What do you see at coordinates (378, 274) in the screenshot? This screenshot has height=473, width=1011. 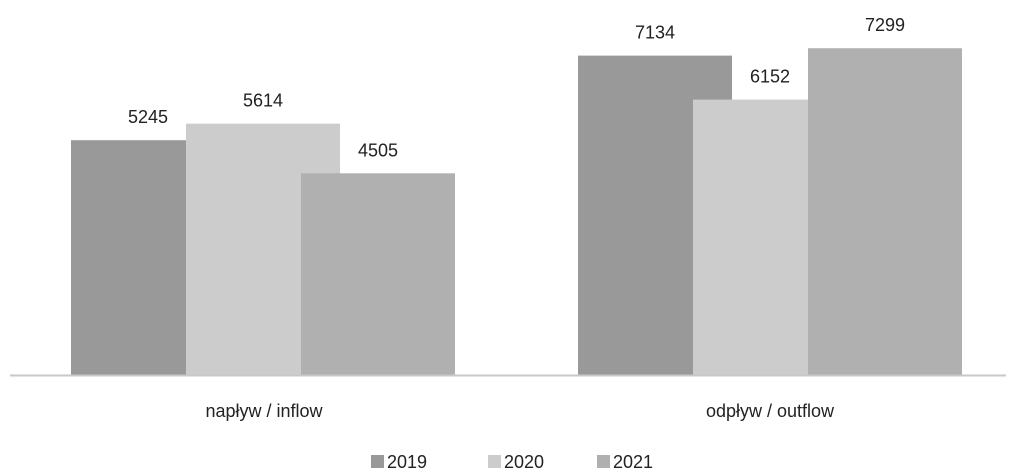 I see `bar-2021-inflow` at bounding box center [378, 274].